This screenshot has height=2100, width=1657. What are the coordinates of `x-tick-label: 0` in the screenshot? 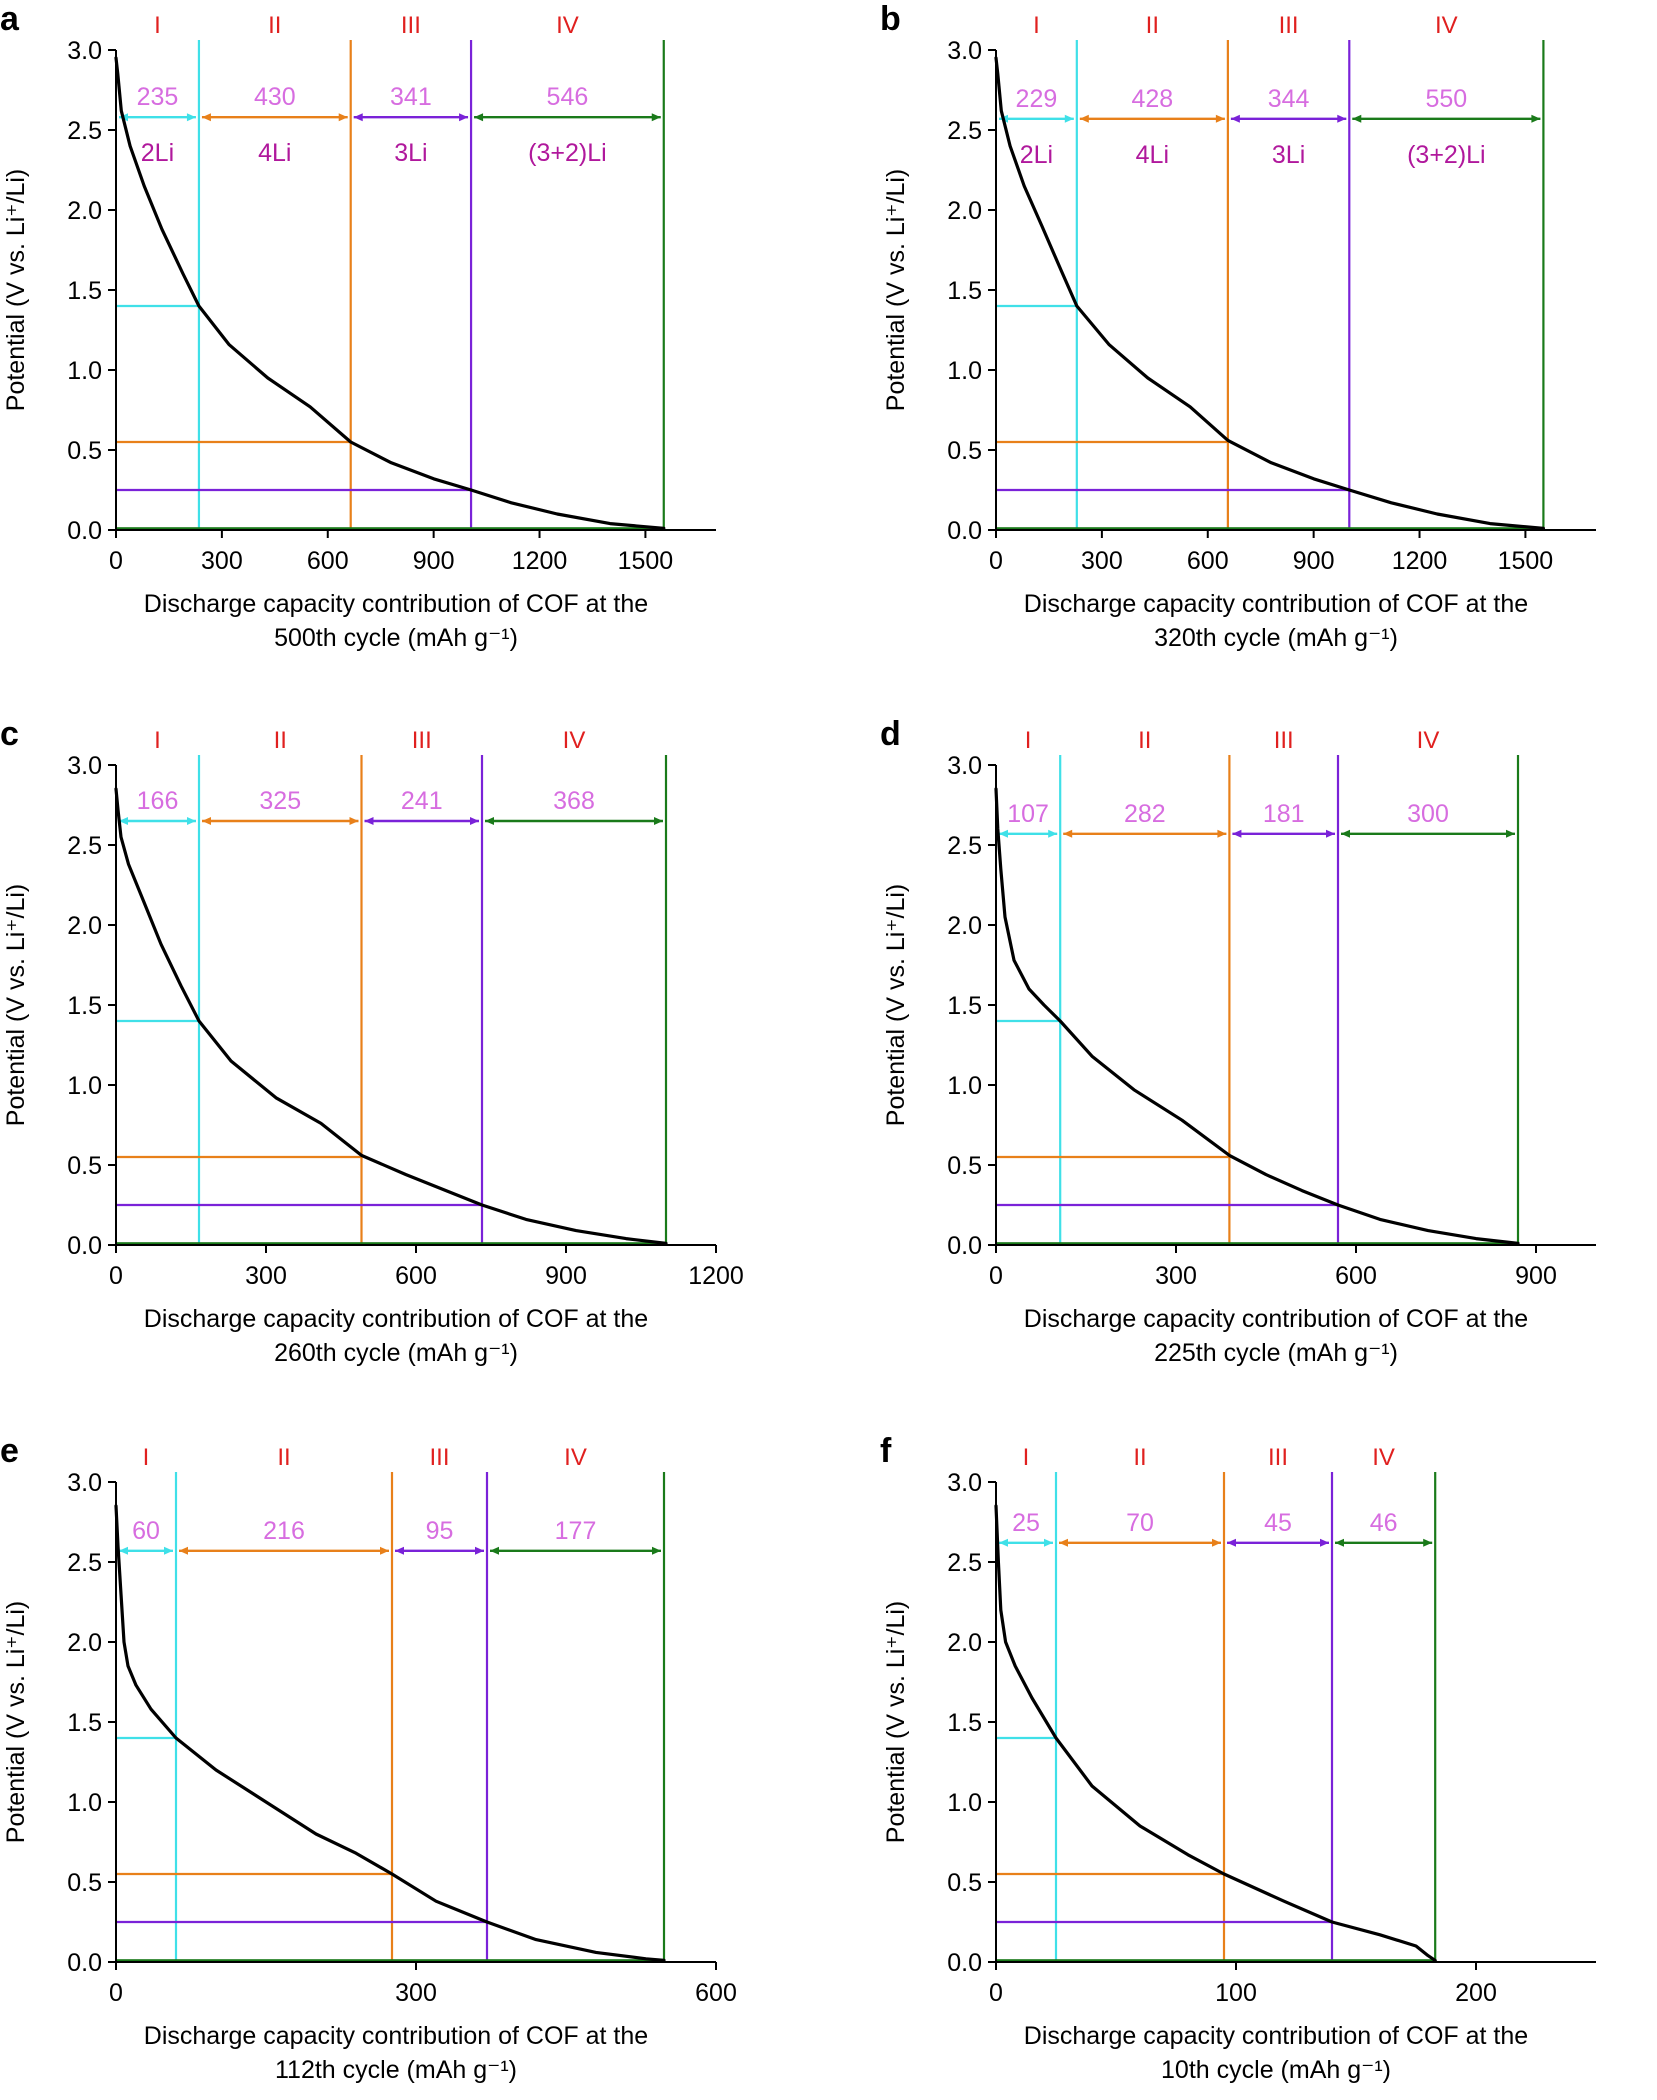 It's located at (116, 1993).